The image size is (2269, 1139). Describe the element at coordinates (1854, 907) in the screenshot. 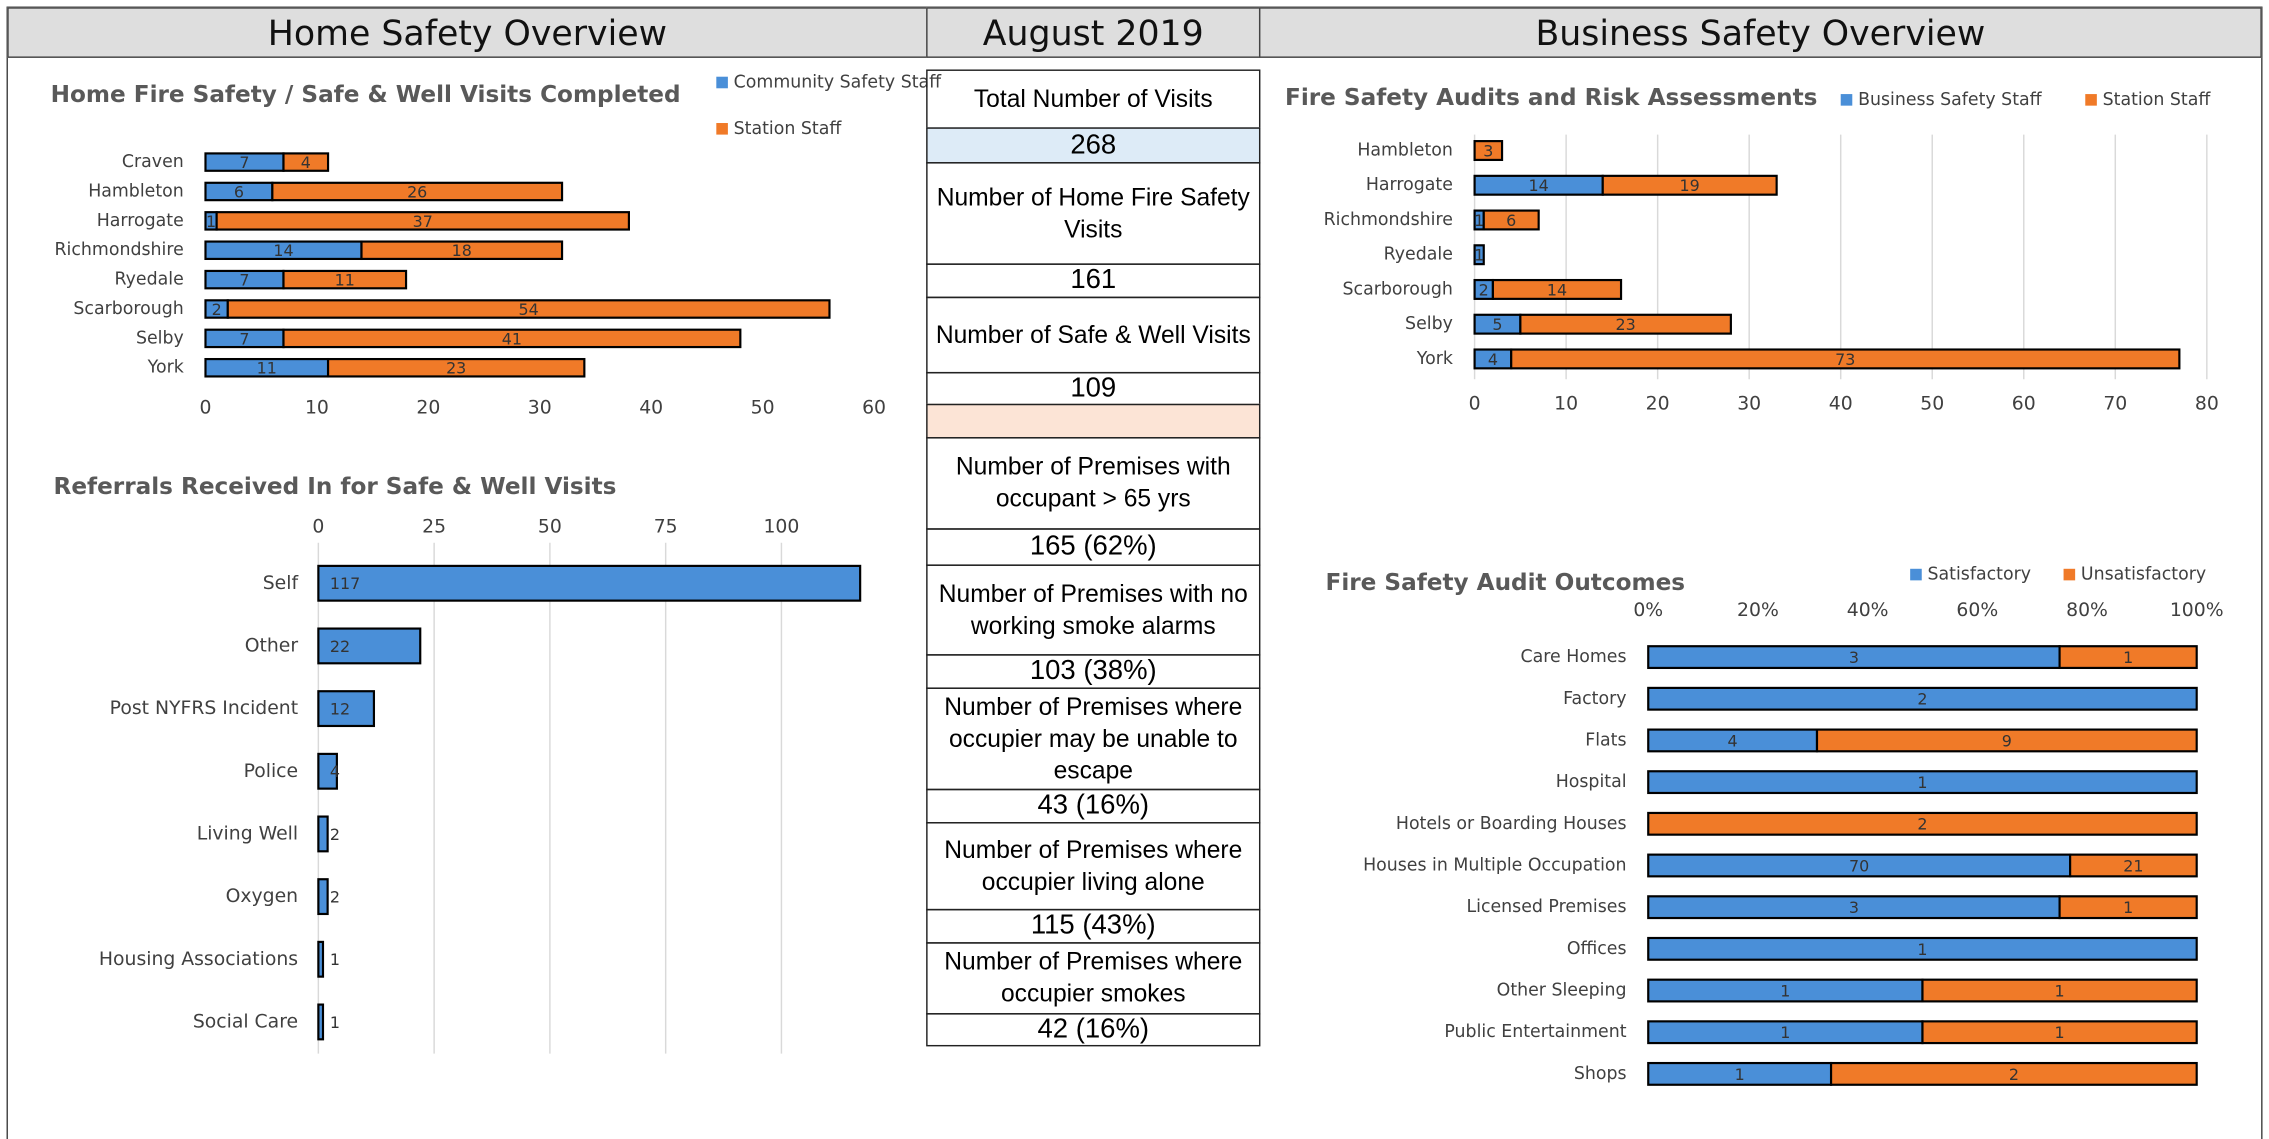

I see `data-label: 3` at that location.